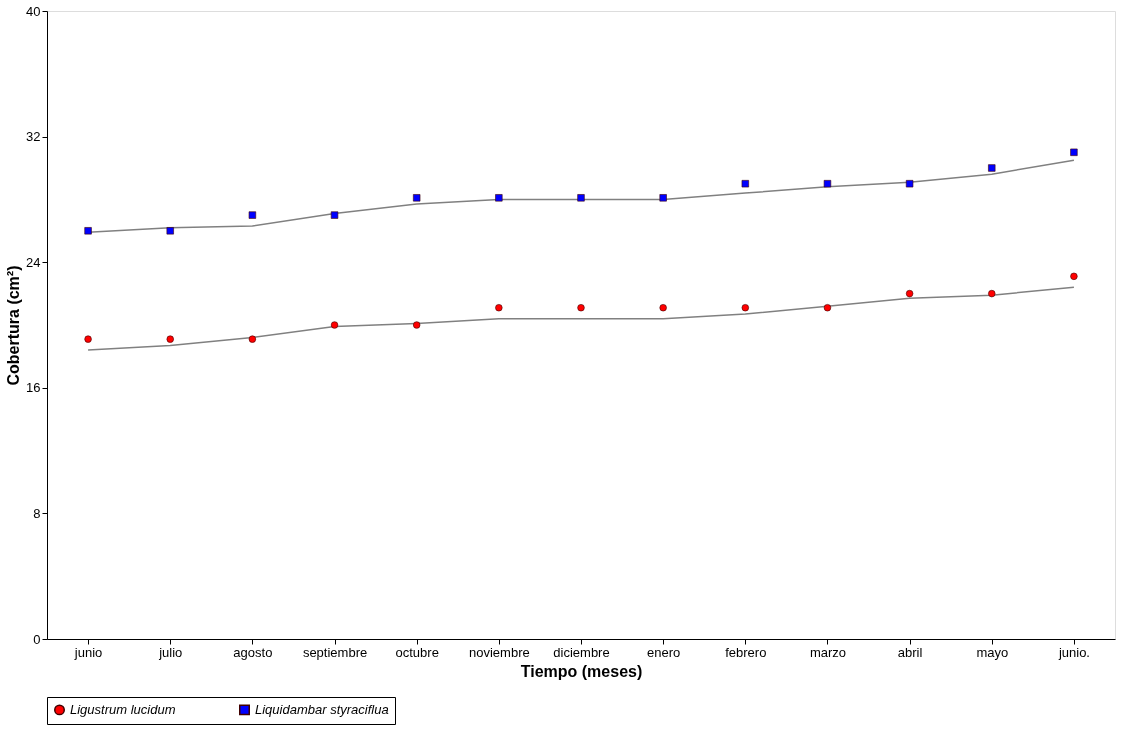  Describe the element at coordinates (14, 325) in the screenshot. I see `y-axis-title: Cobertura (cm²)` at that location.